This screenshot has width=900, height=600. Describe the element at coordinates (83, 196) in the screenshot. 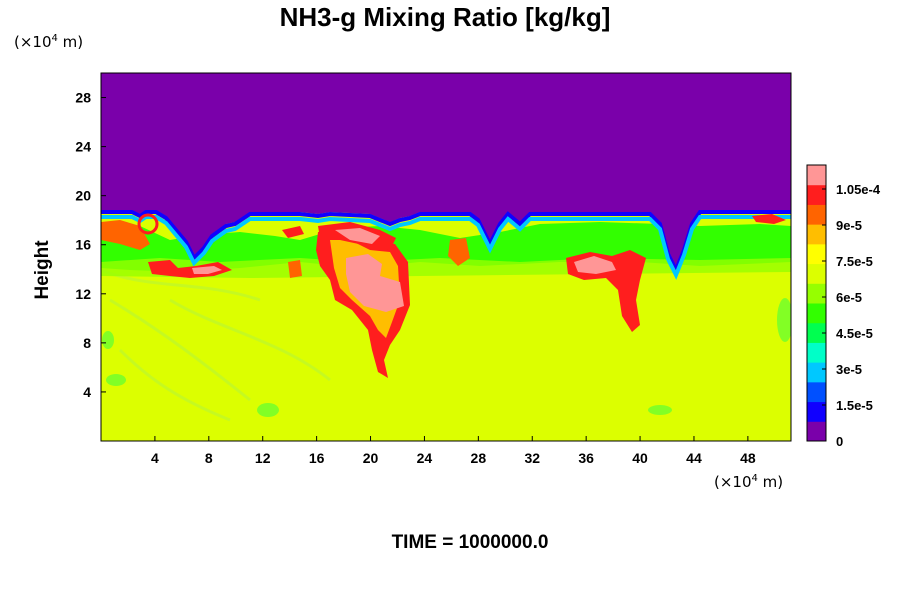

I see `y-tick-label: 20` at that location.